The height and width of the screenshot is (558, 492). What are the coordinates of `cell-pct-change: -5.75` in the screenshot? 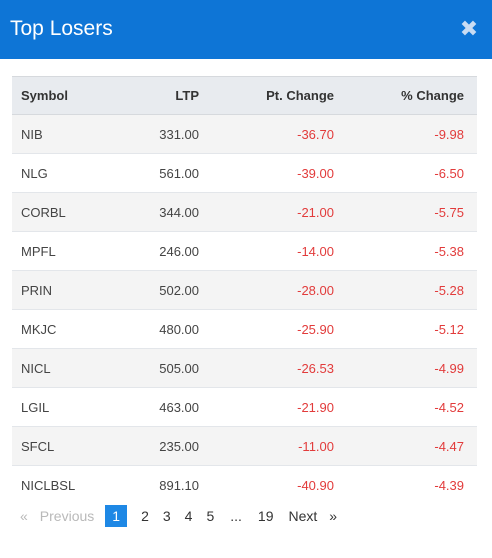 It's located at (412, 212).